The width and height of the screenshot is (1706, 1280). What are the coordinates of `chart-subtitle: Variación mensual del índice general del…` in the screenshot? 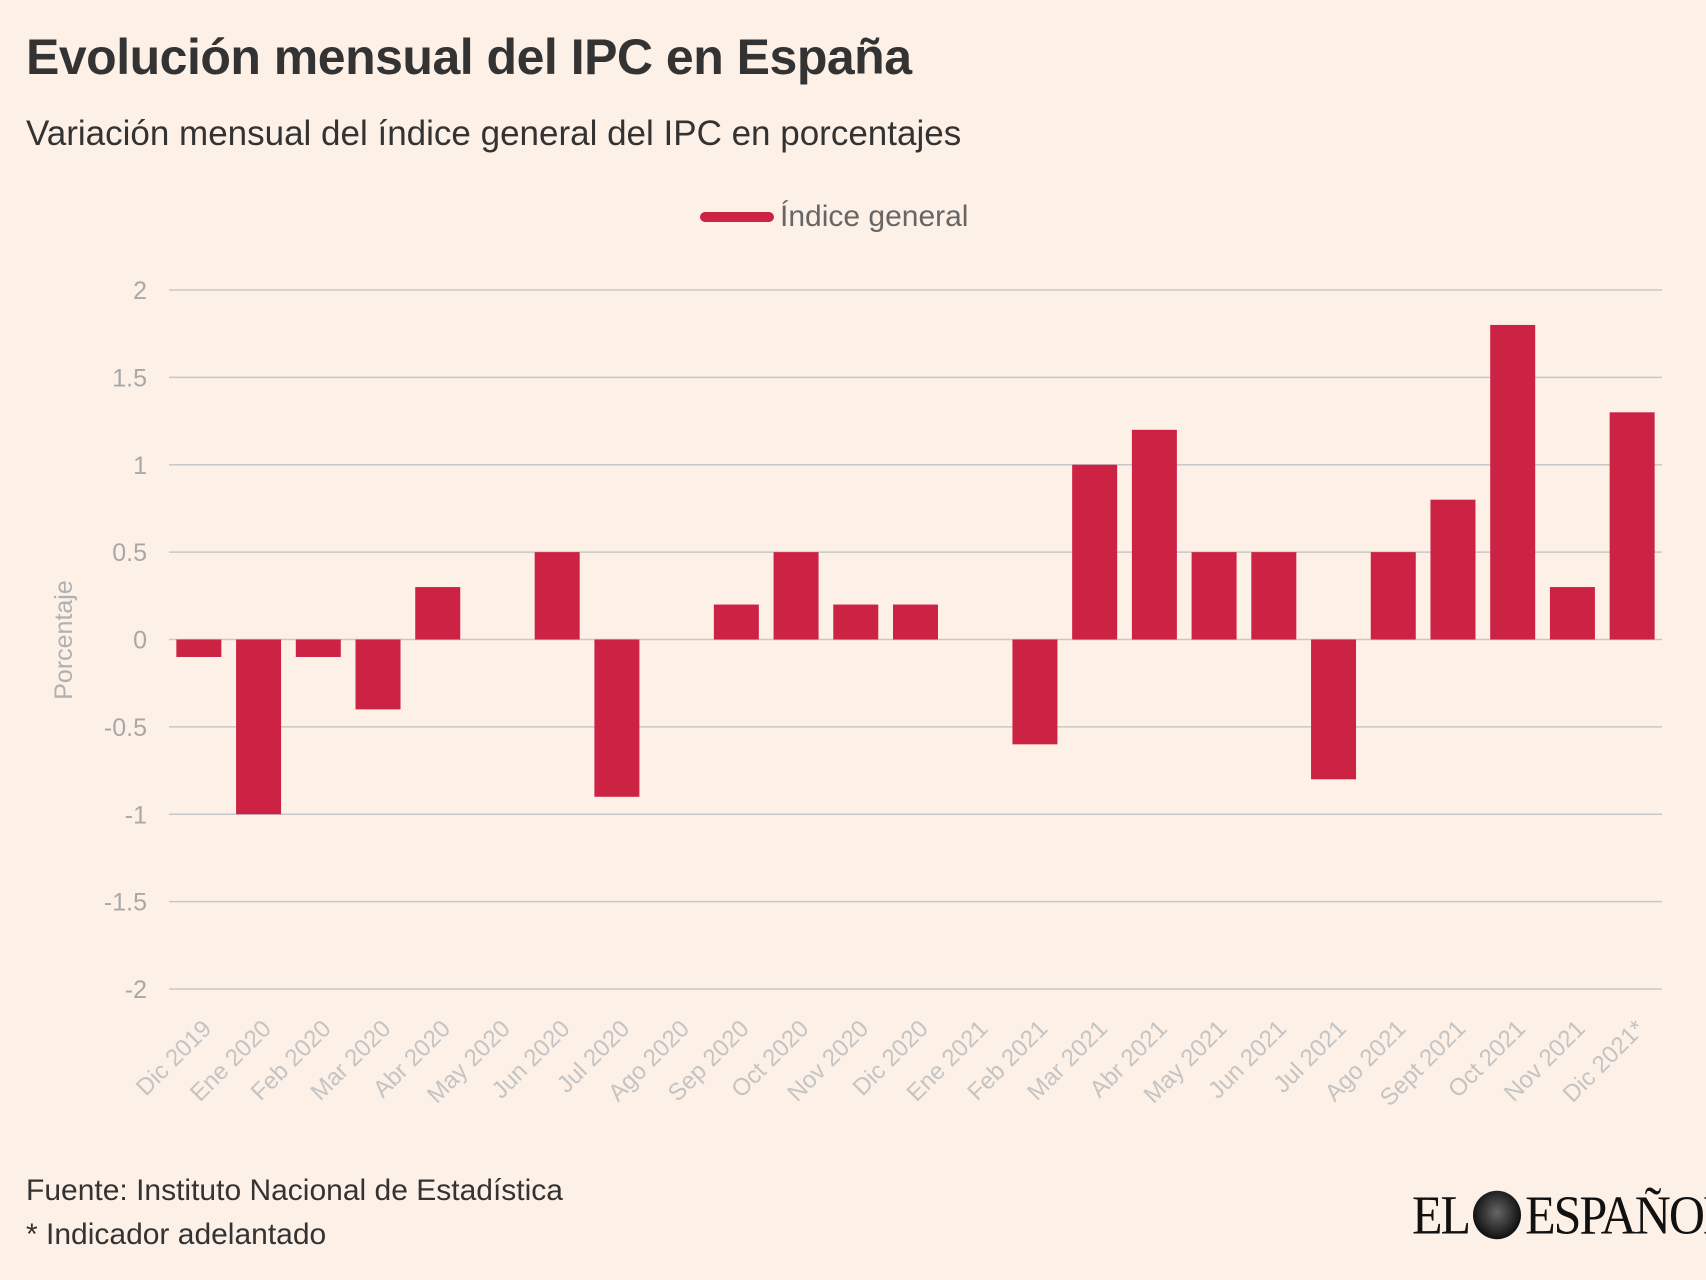 It's located at (494, 133).